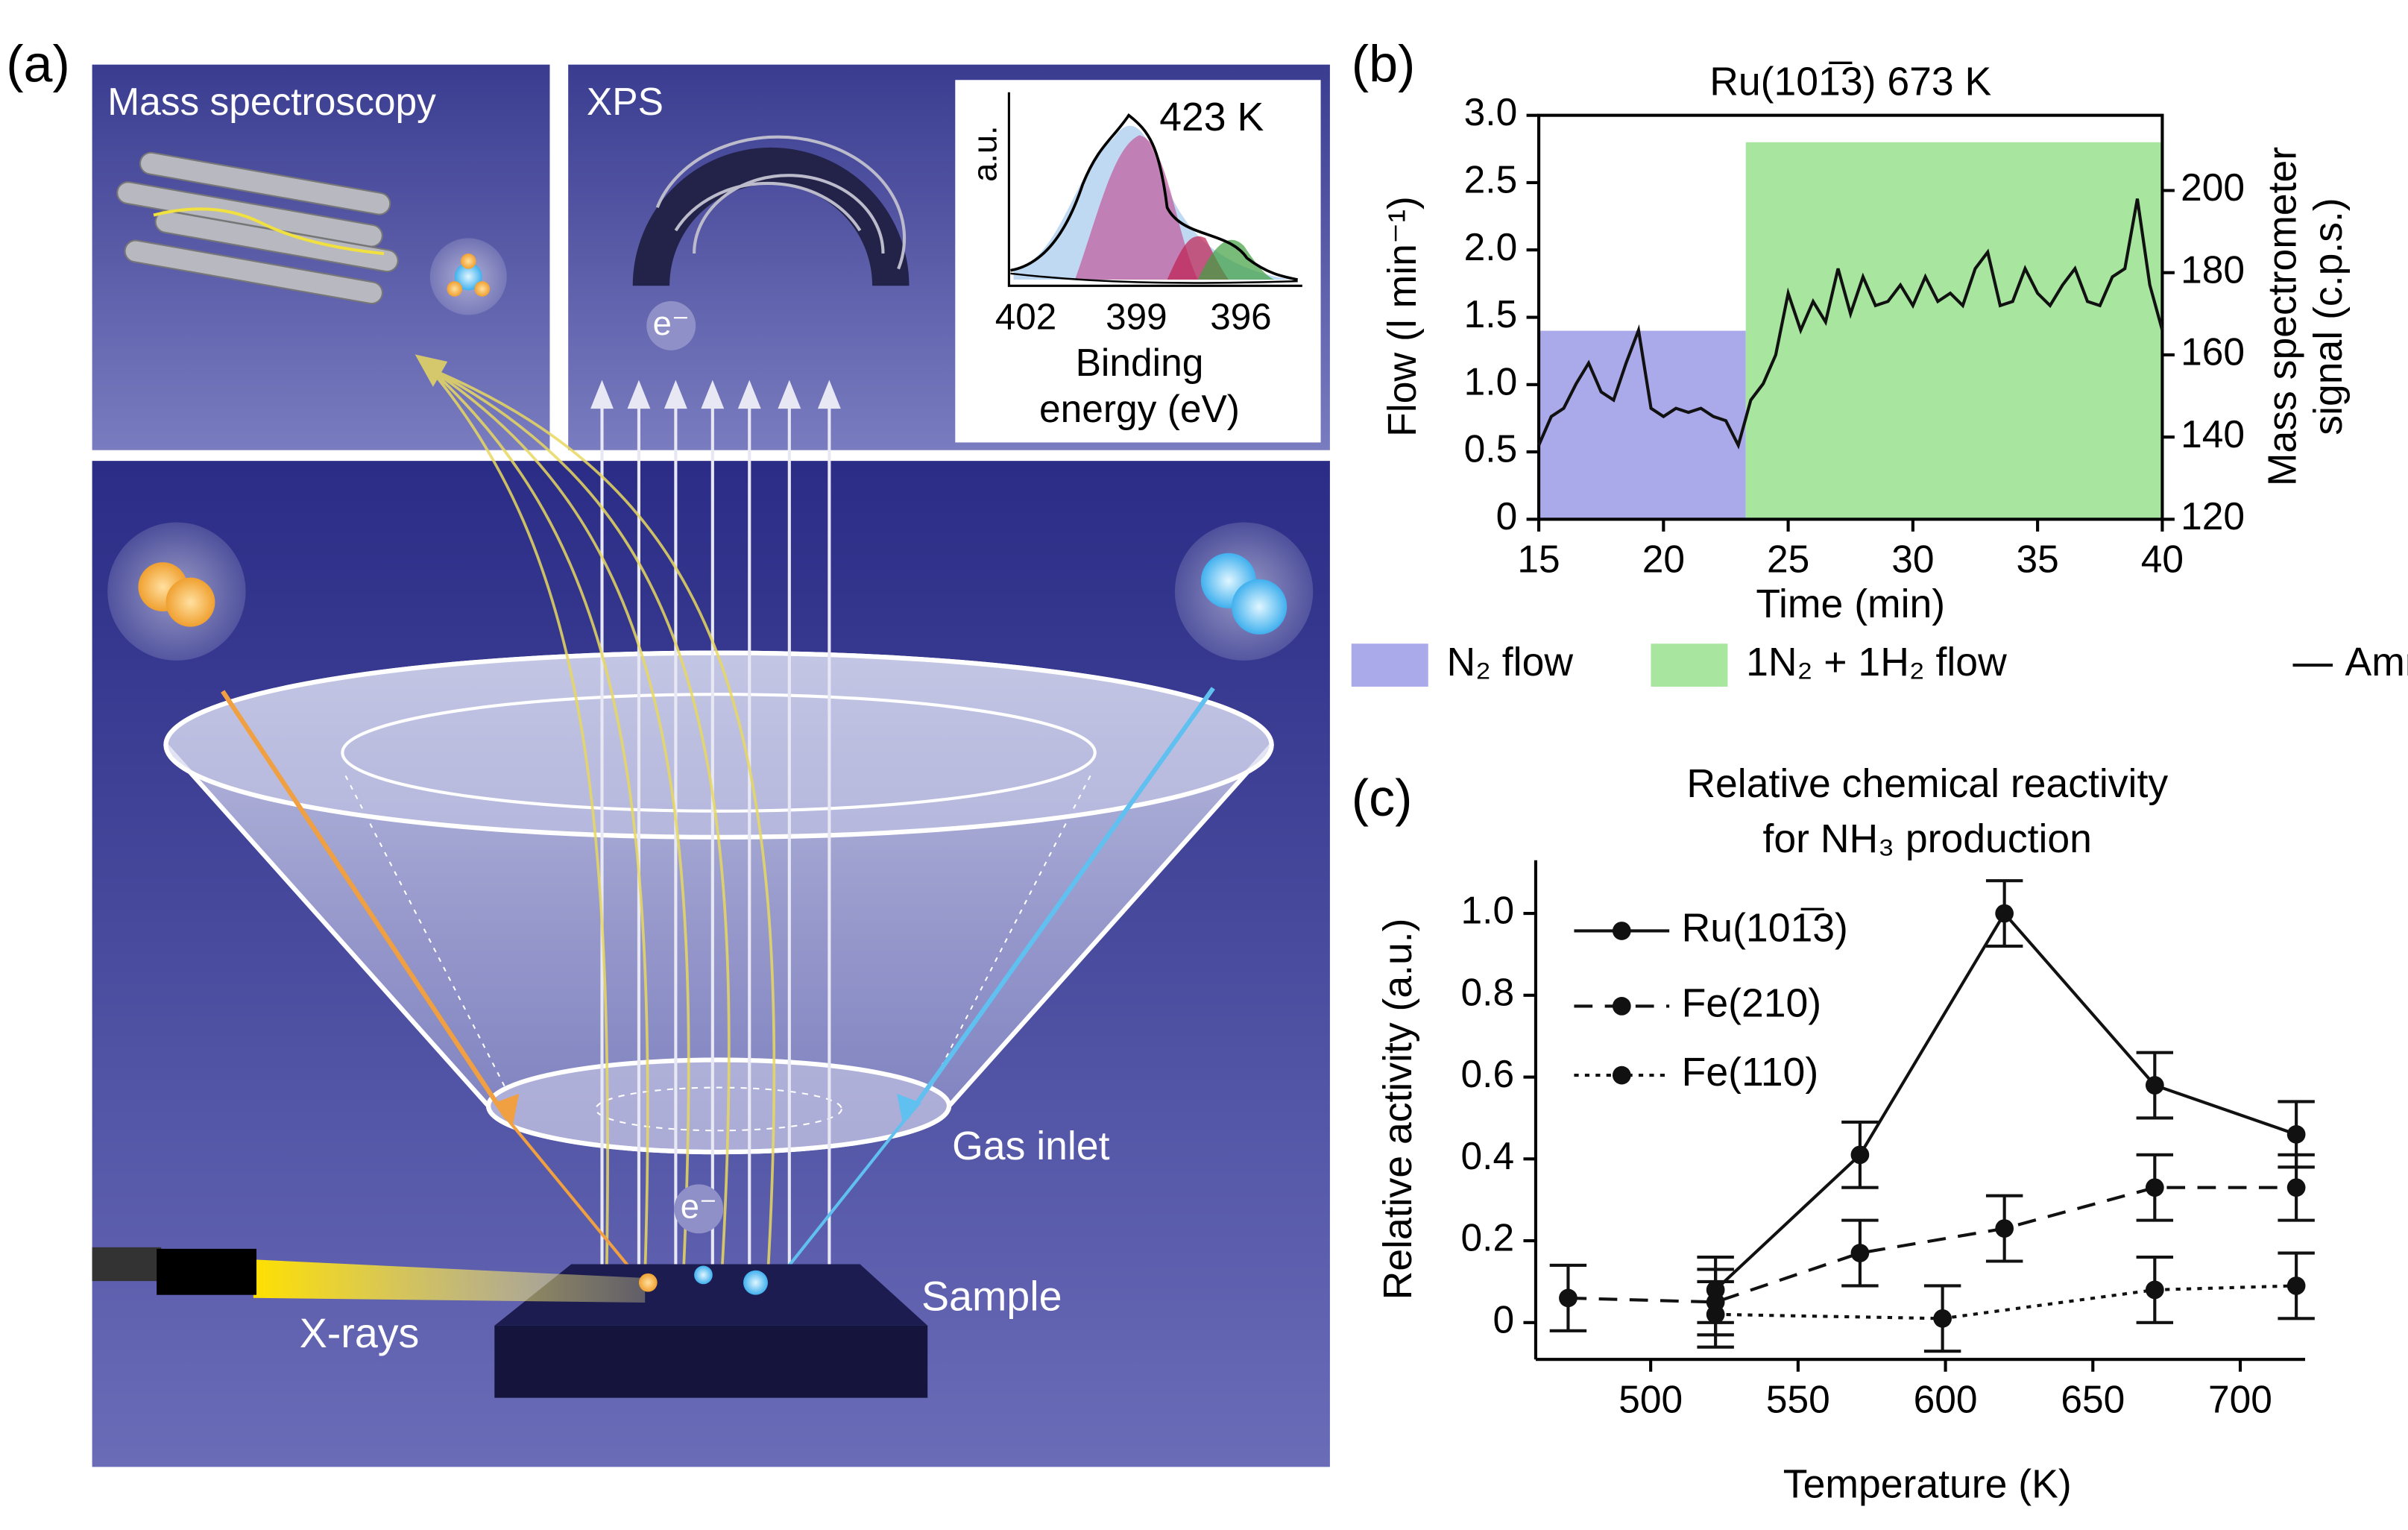 The height and width of the screenshot is (1530, 2408). Describe the element at coordinates (1912, 559) in the screenshot. I see `x-tick-label: 30` at that location.